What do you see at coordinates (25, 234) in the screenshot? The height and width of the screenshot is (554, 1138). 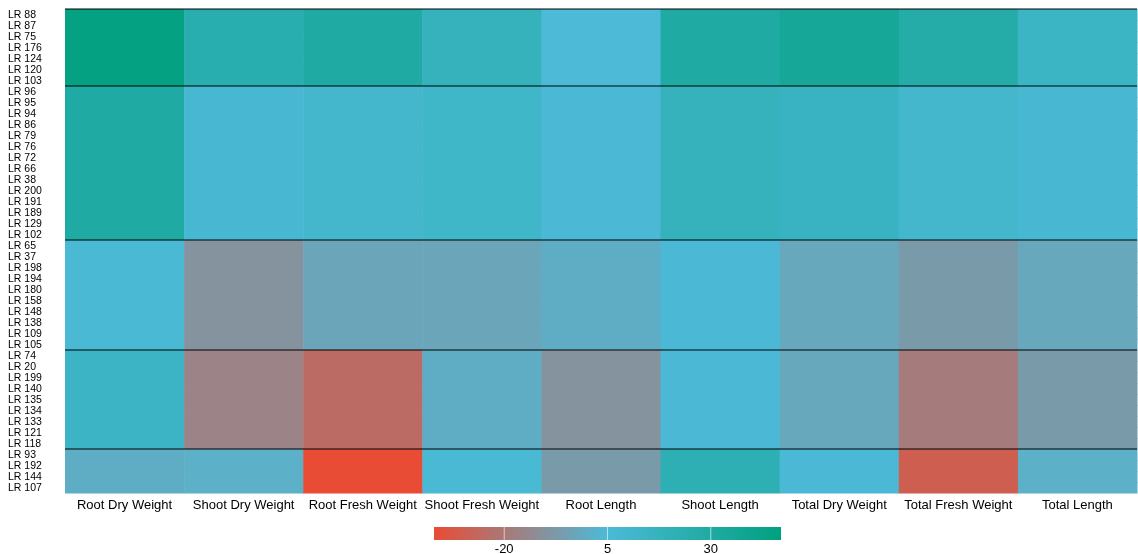 I see `y-tick-label: LR 102` at bounding box center [25, 234].